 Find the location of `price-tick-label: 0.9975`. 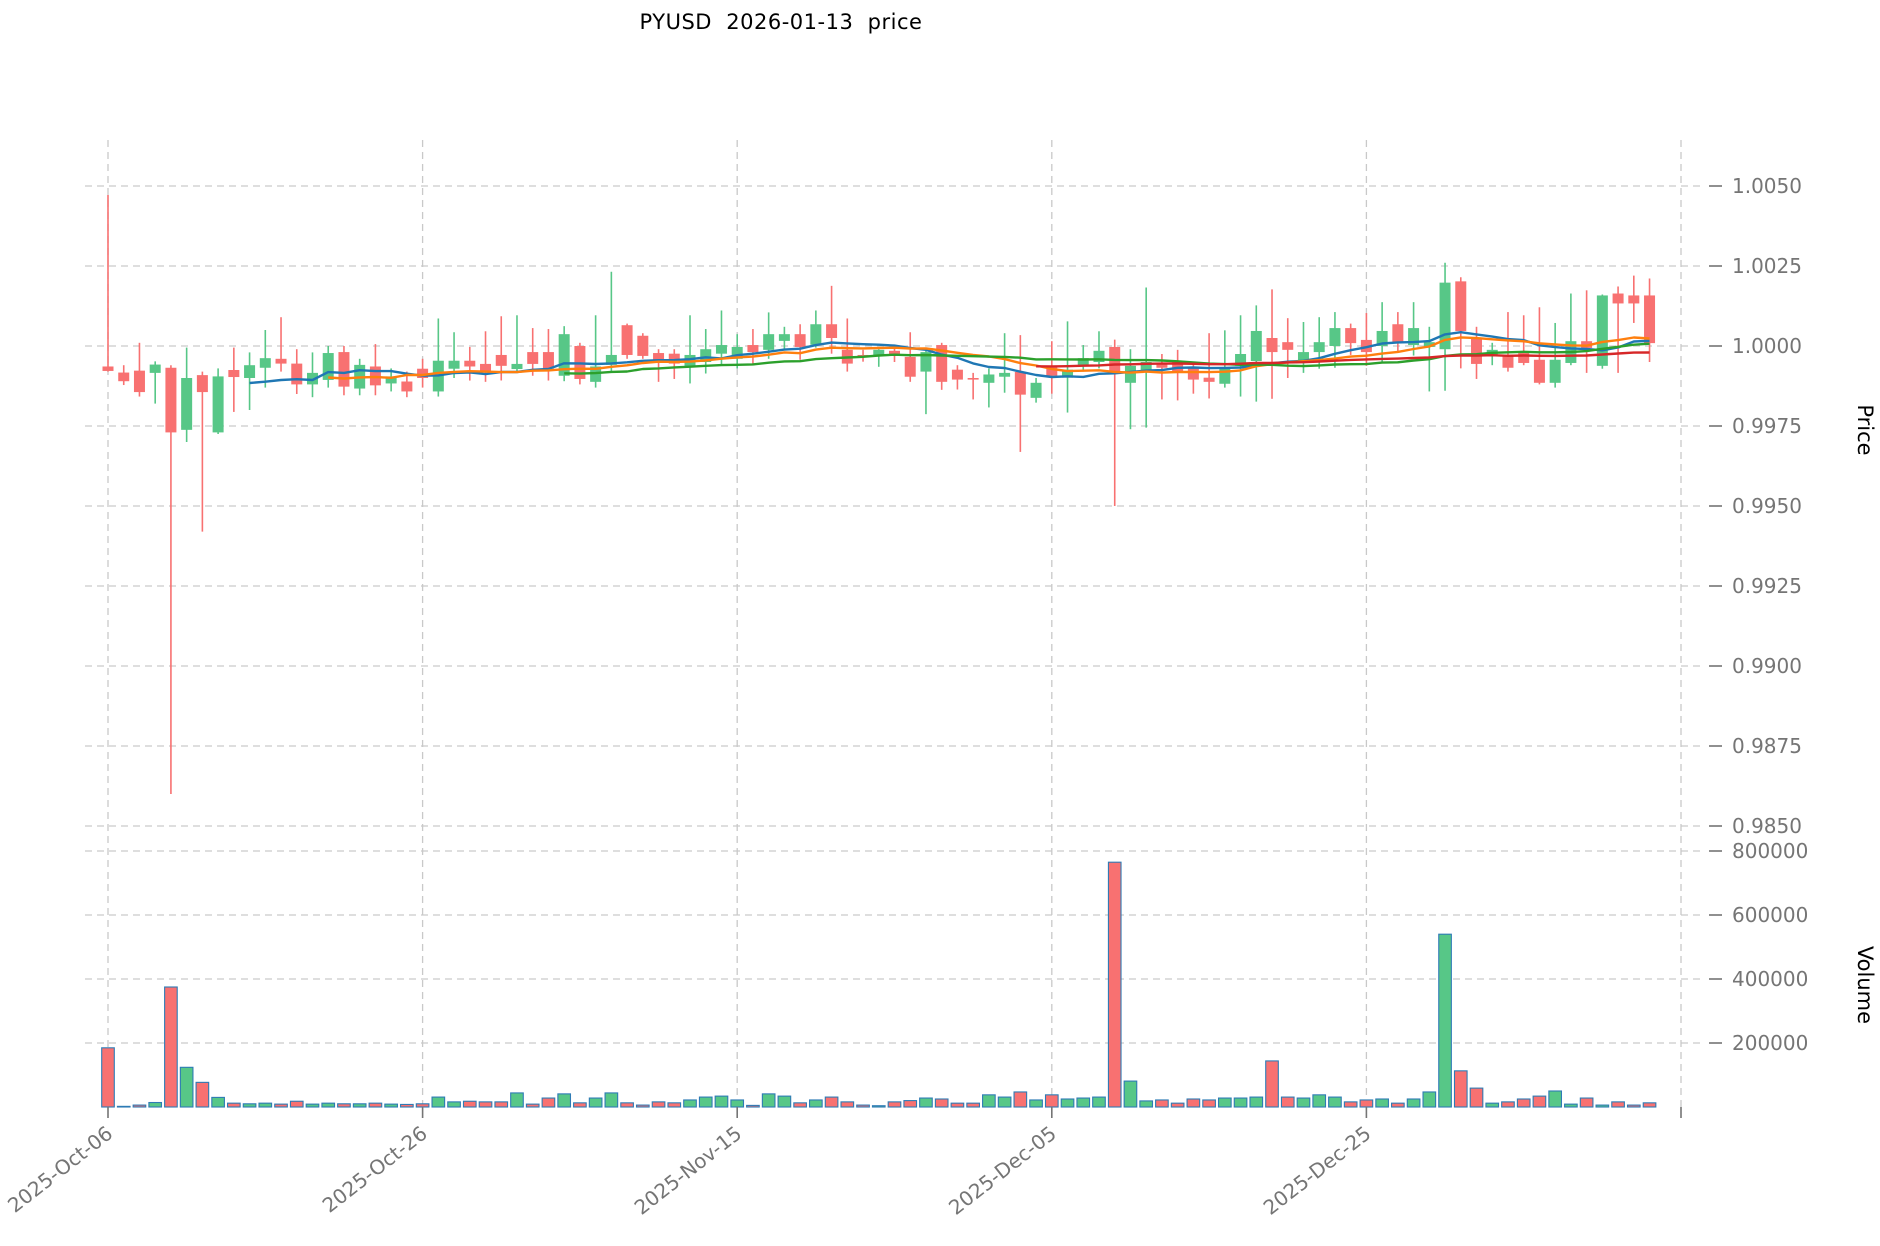

price-tick-label: 0.9975 is located at coordinates (1767, 426).